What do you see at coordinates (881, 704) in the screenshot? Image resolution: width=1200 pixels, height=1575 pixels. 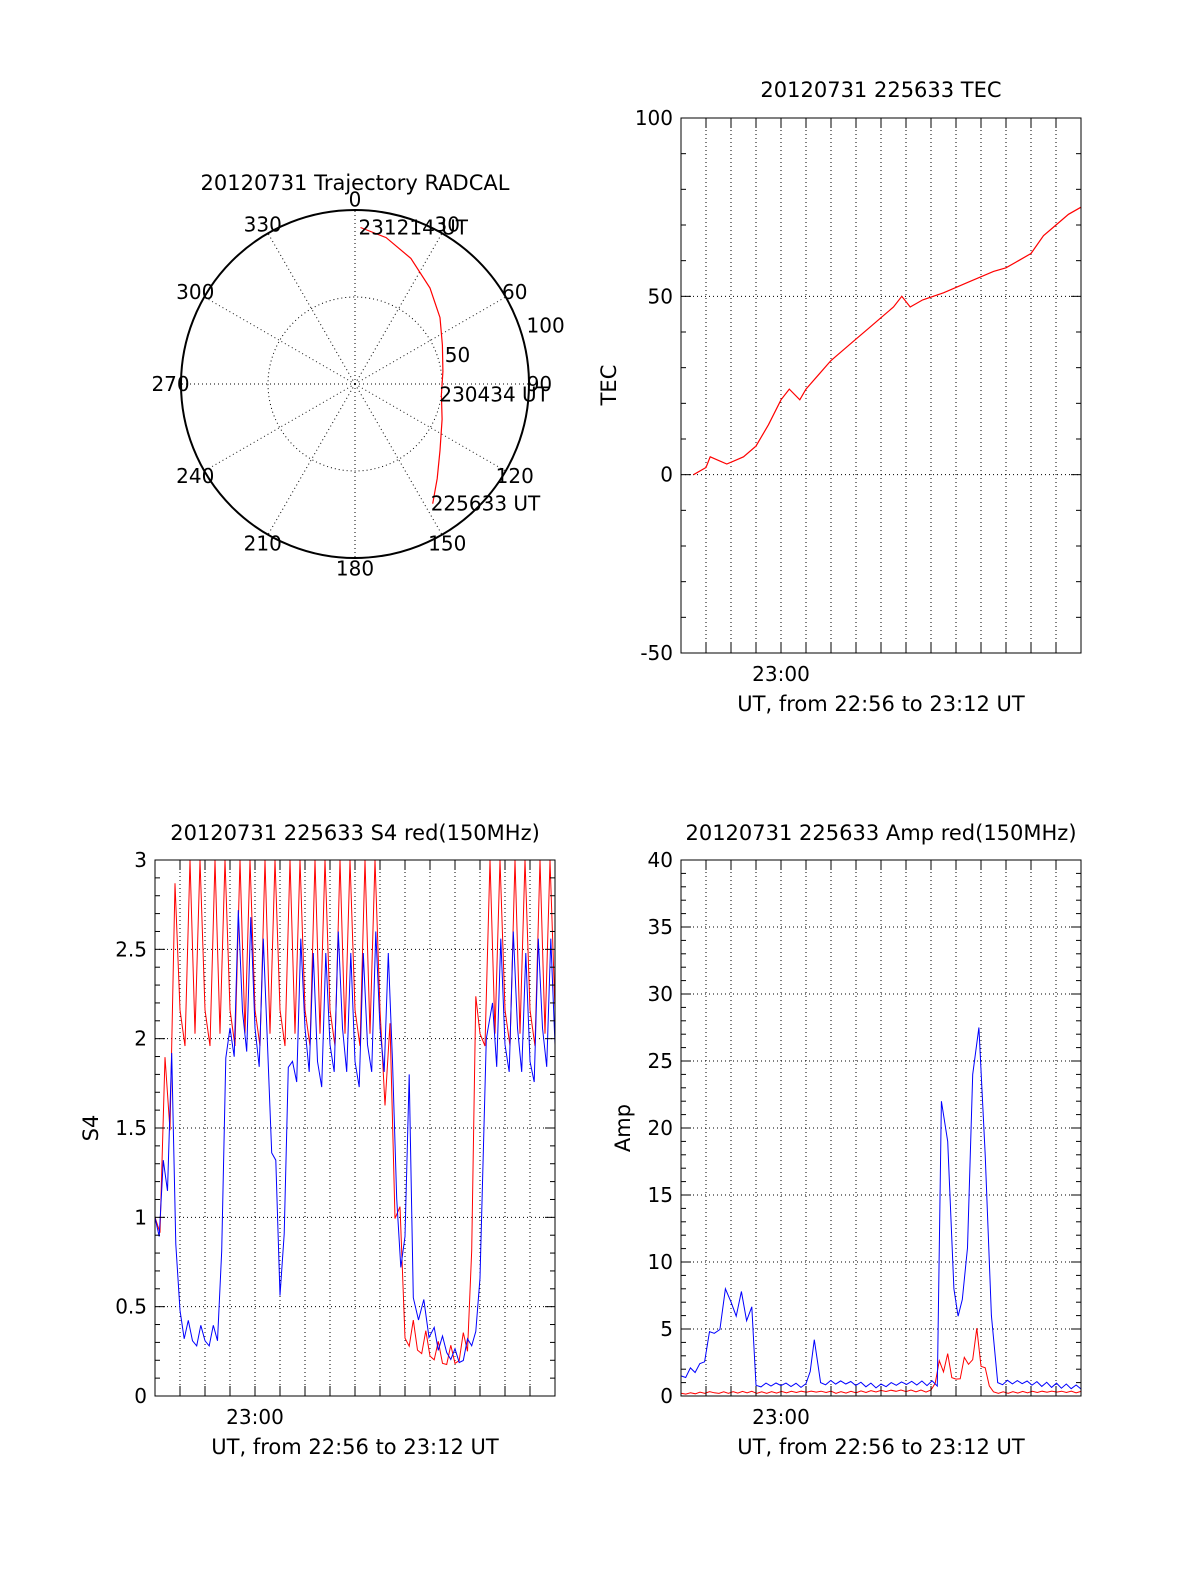 I see `tec-xlabel: UT, from 22:56 to 23:12 UT` at bounding box center [881, 704].